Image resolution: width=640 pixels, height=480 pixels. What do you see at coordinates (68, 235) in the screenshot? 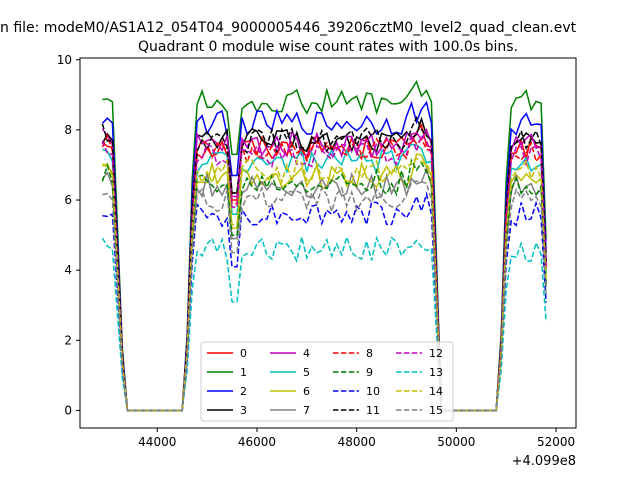
I see `y-axis: 0 2 4 6 8 10` at bounding box center [68, 235].